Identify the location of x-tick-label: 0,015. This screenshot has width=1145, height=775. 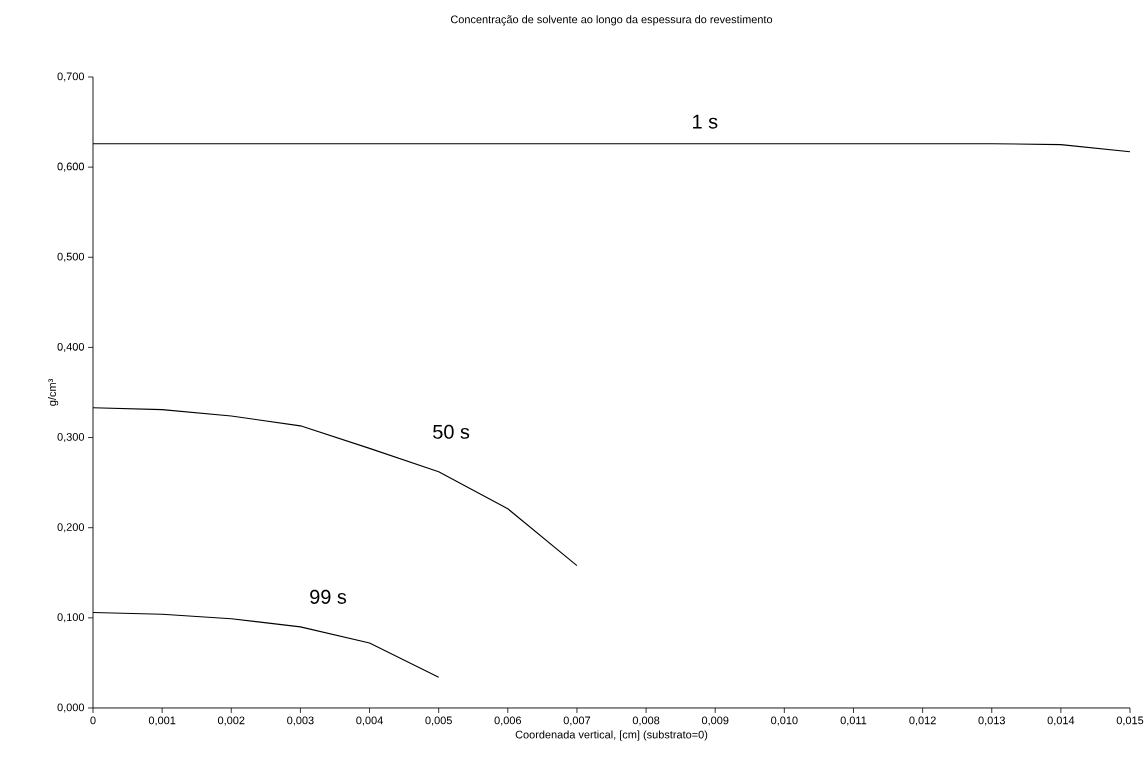
(1130, 721).